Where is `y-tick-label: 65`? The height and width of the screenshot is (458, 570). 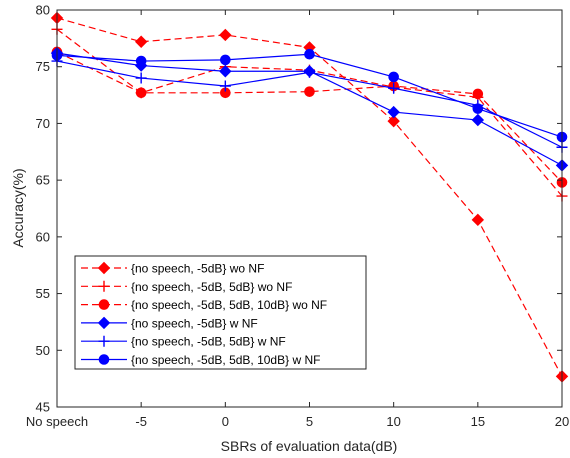
y-tick-label: 65 is located at coordinates (43, 180).